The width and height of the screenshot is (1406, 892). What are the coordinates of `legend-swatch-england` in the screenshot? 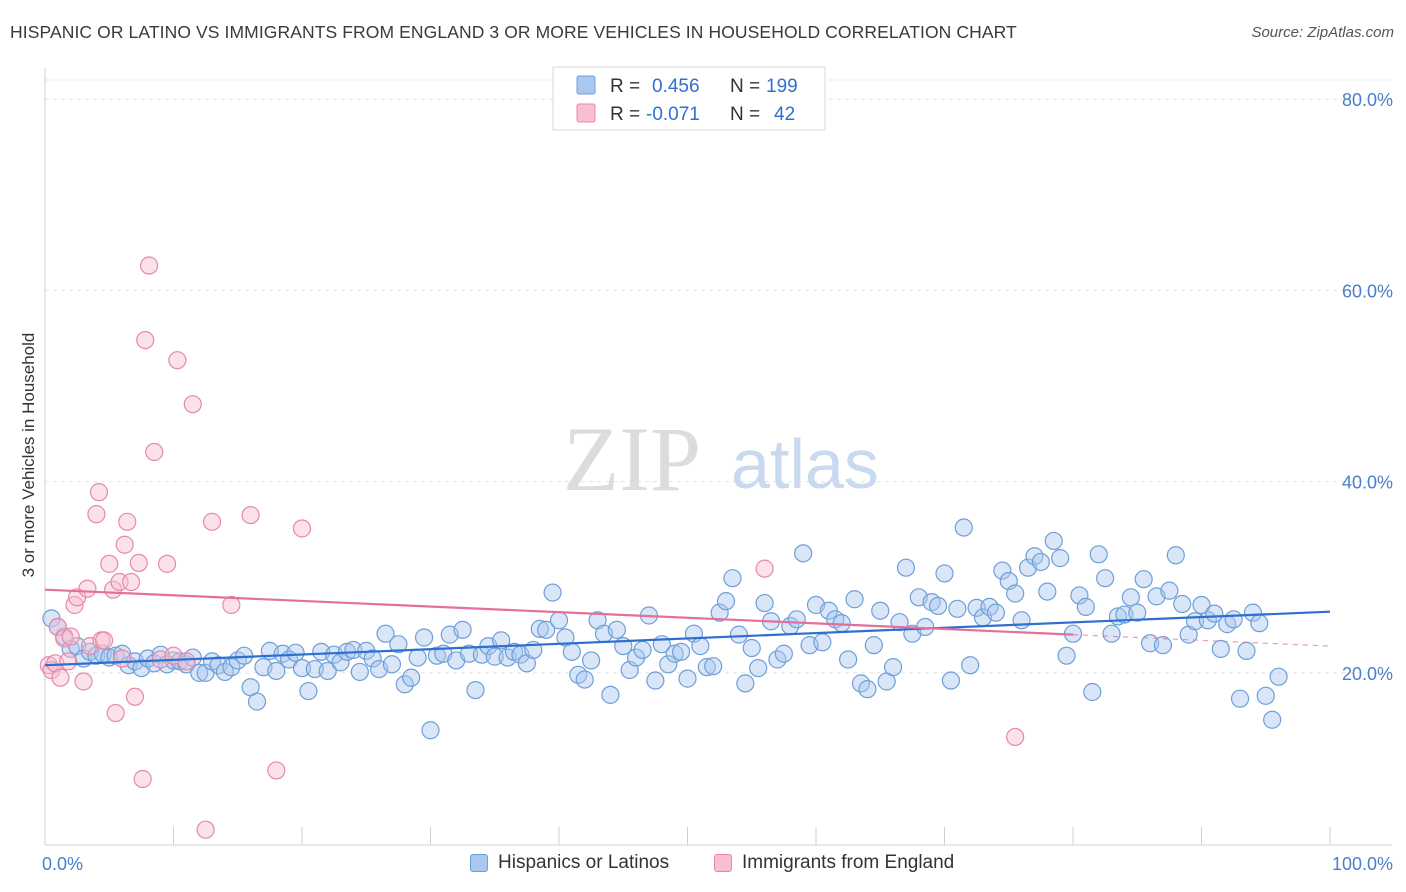 It's located at (723, 863).